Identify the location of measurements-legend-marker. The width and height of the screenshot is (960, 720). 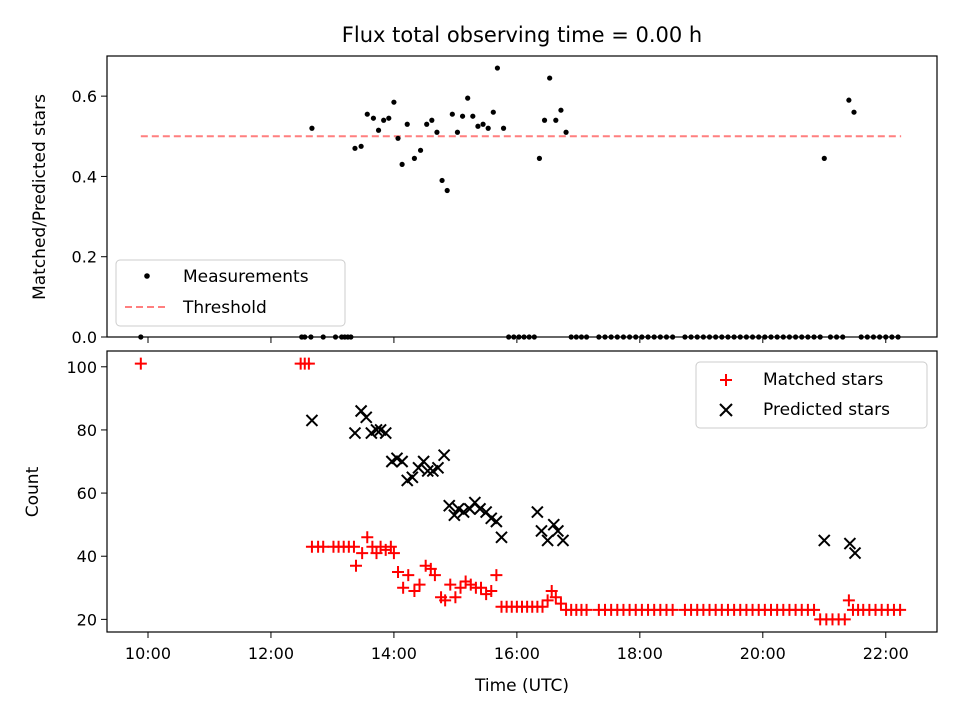
(147, 276).